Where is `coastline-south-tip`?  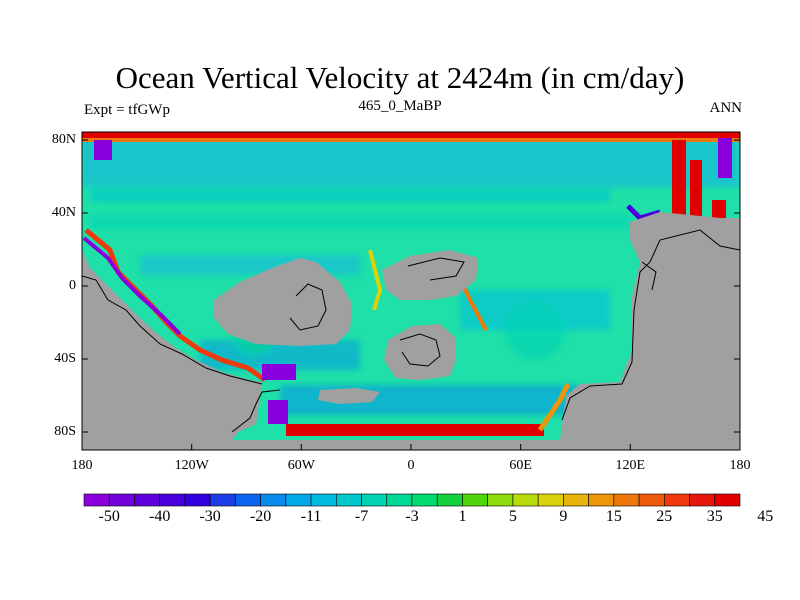
coastline-south-tip is located at coordinates (256, 411).